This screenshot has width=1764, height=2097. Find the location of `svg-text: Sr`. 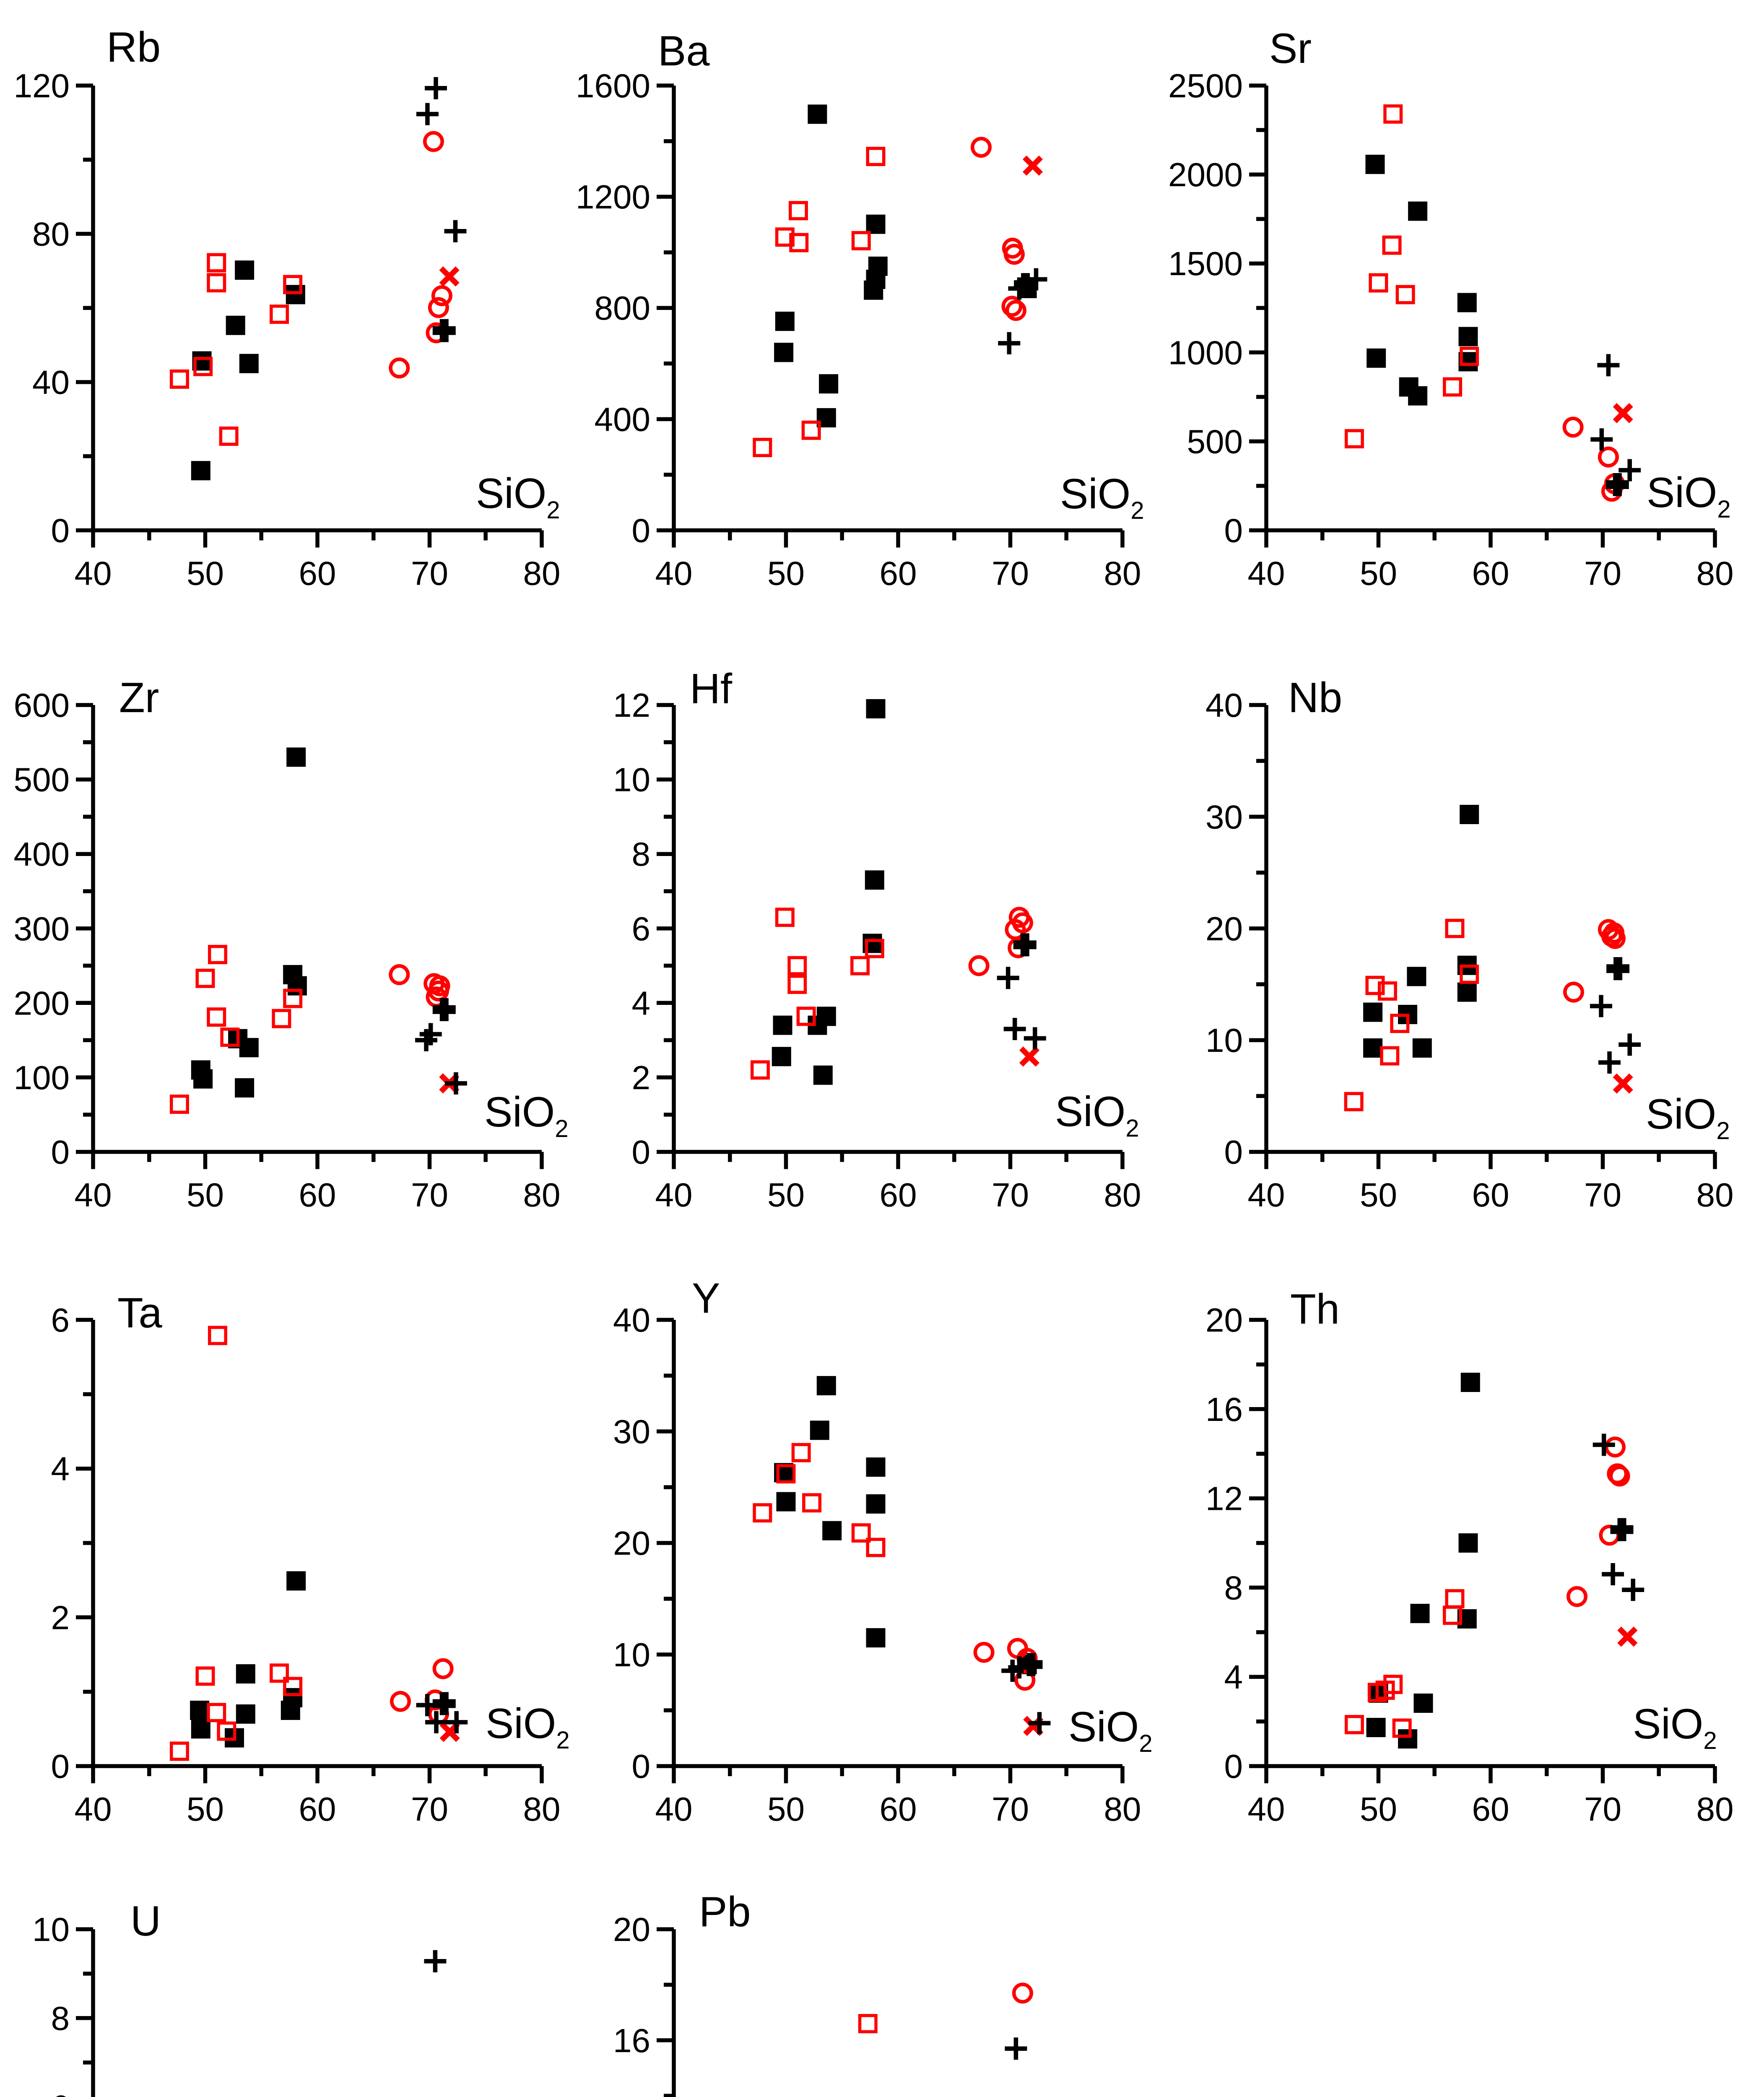

svg-text: Sr is located at coordinates (1290, 48).